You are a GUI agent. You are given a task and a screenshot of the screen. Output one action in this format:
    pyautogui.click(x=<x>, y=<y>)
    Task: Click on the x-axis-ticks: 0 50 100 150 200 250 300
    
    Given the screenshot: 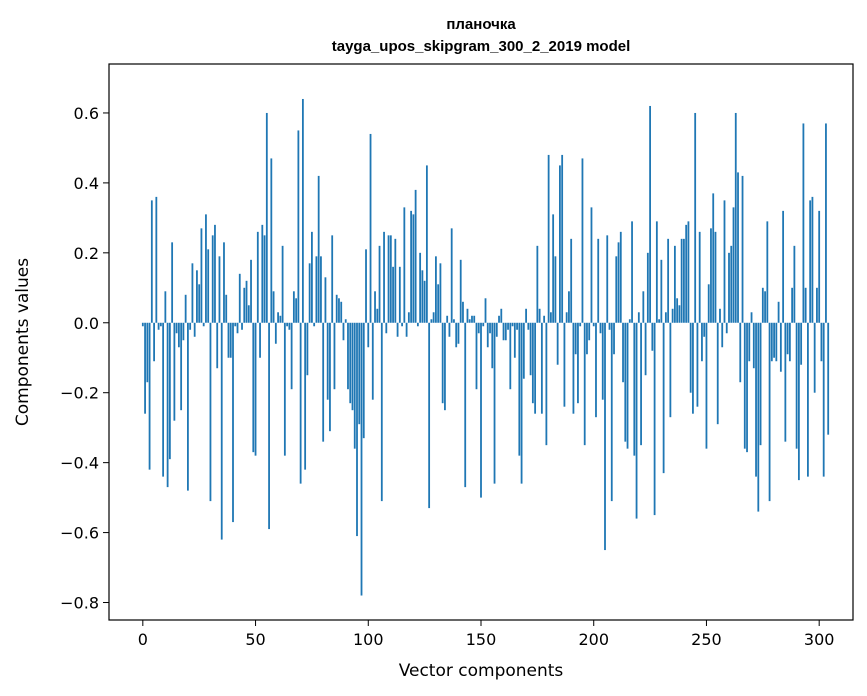 What is the action you would take?
    pyautogui.click(x=486, y=634)
    